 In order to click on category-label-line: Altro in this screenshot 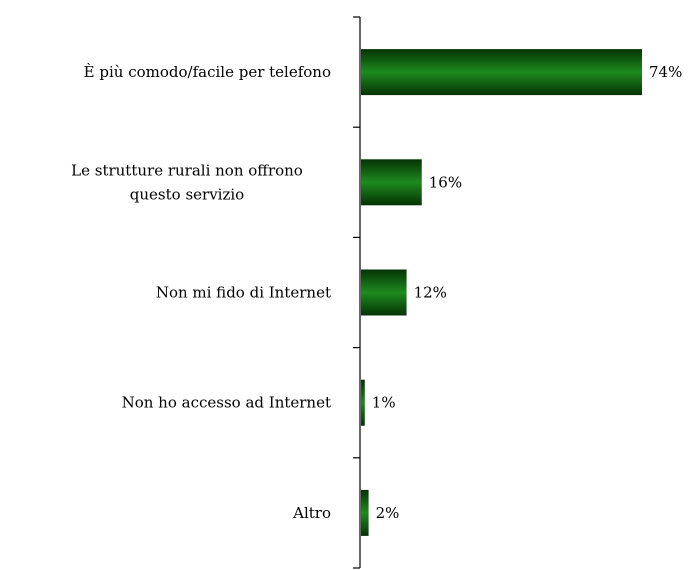, I will do `click(311, 513)`.